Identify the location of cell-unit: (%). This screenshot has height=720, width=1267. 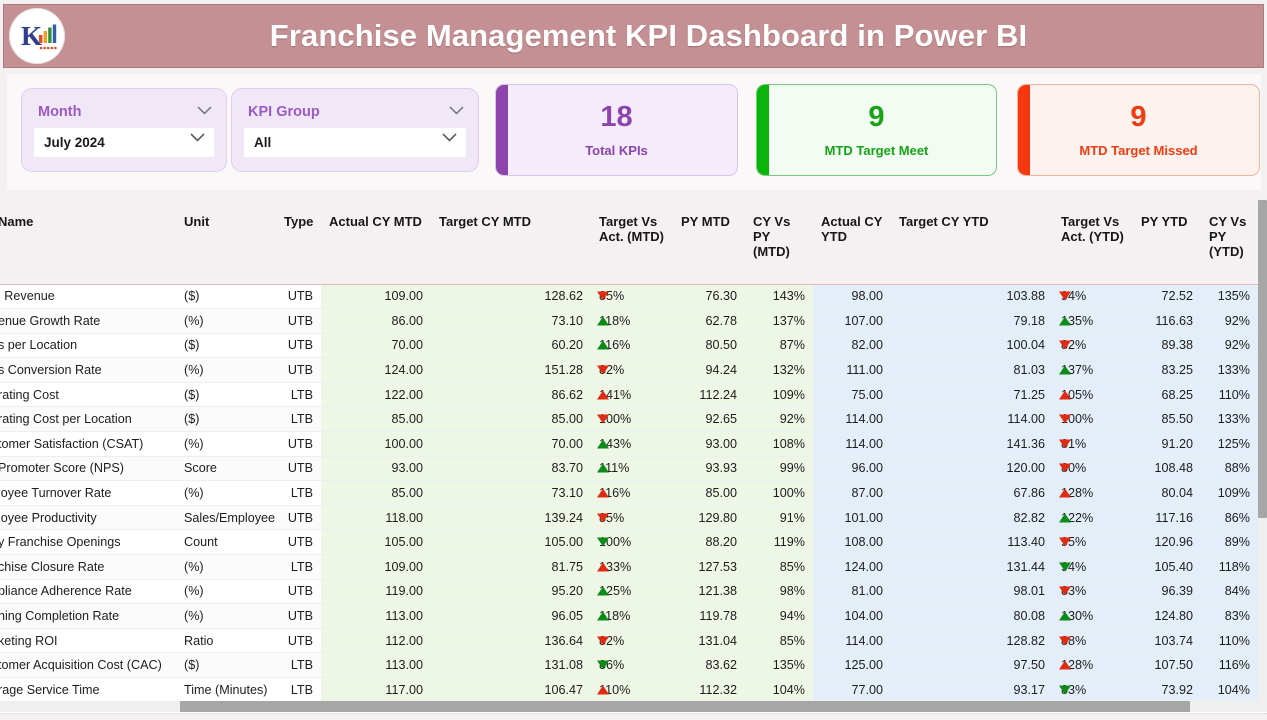
(226, 616).